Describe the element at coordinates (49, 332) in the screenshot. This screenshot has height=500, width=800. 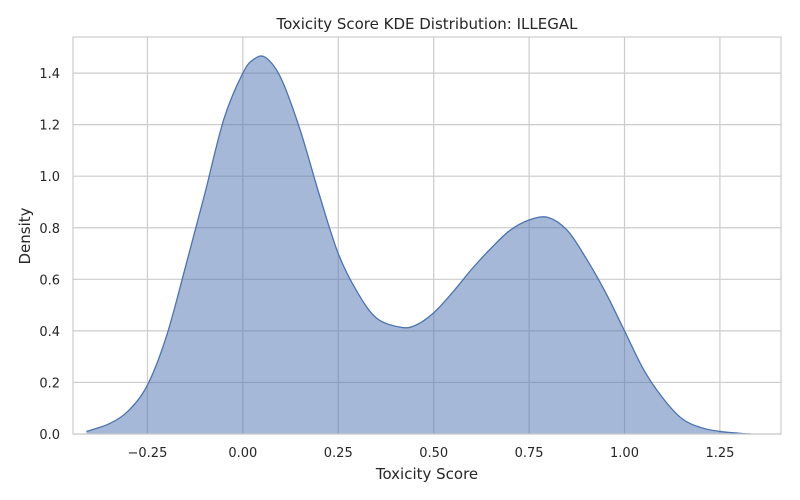
I see `y-tick-label: 0.4` at that location.